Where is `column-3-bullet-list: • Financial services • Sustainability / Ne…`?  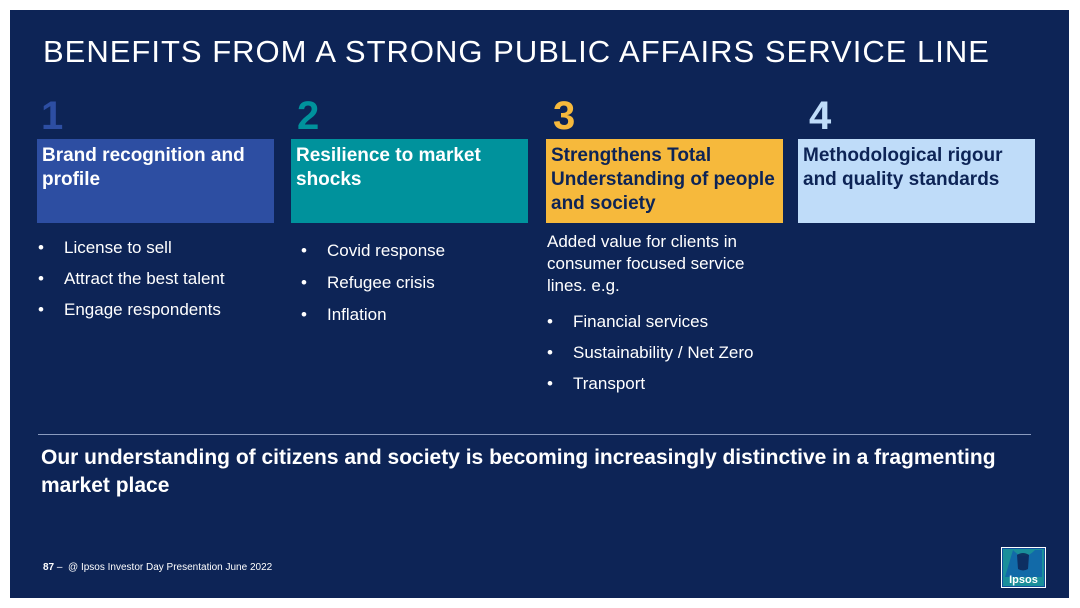 column-3-bullet-list: • Financial services • Sustainability / Ne… is located at coordinates (650, 352).